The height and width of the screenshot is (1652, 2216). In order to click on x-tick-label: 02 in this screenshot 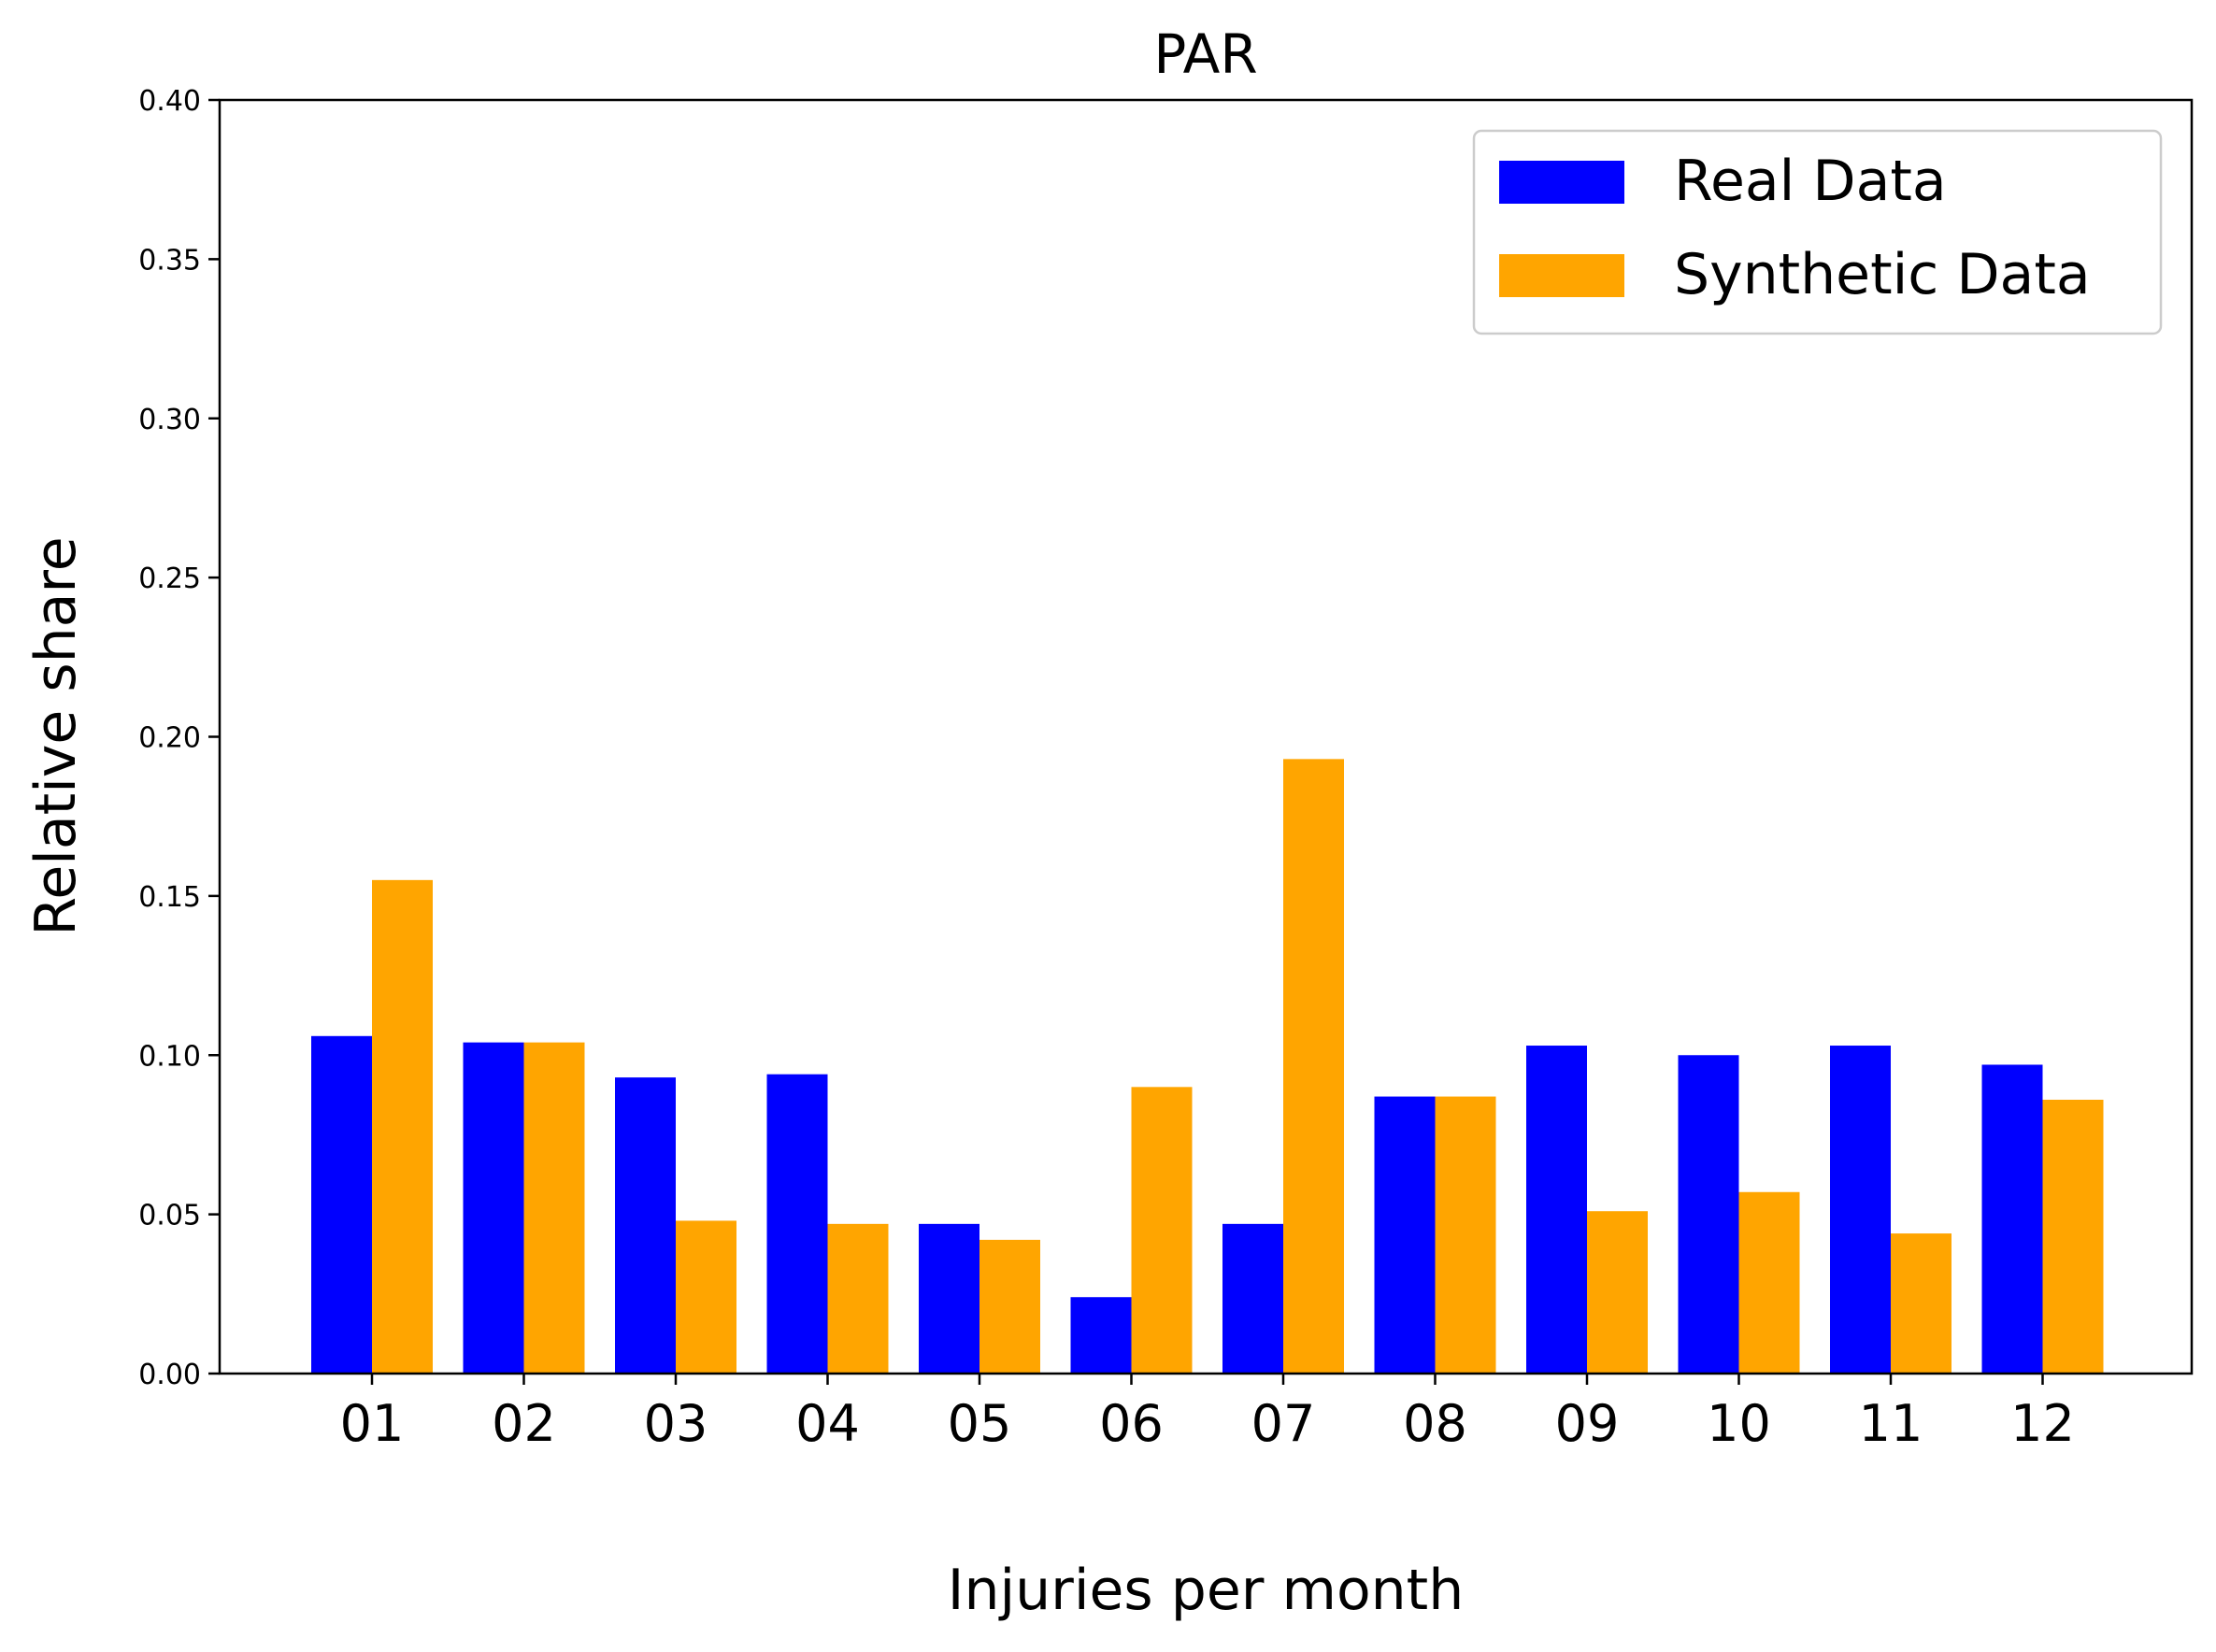, I will do `click(524, 1423)`.